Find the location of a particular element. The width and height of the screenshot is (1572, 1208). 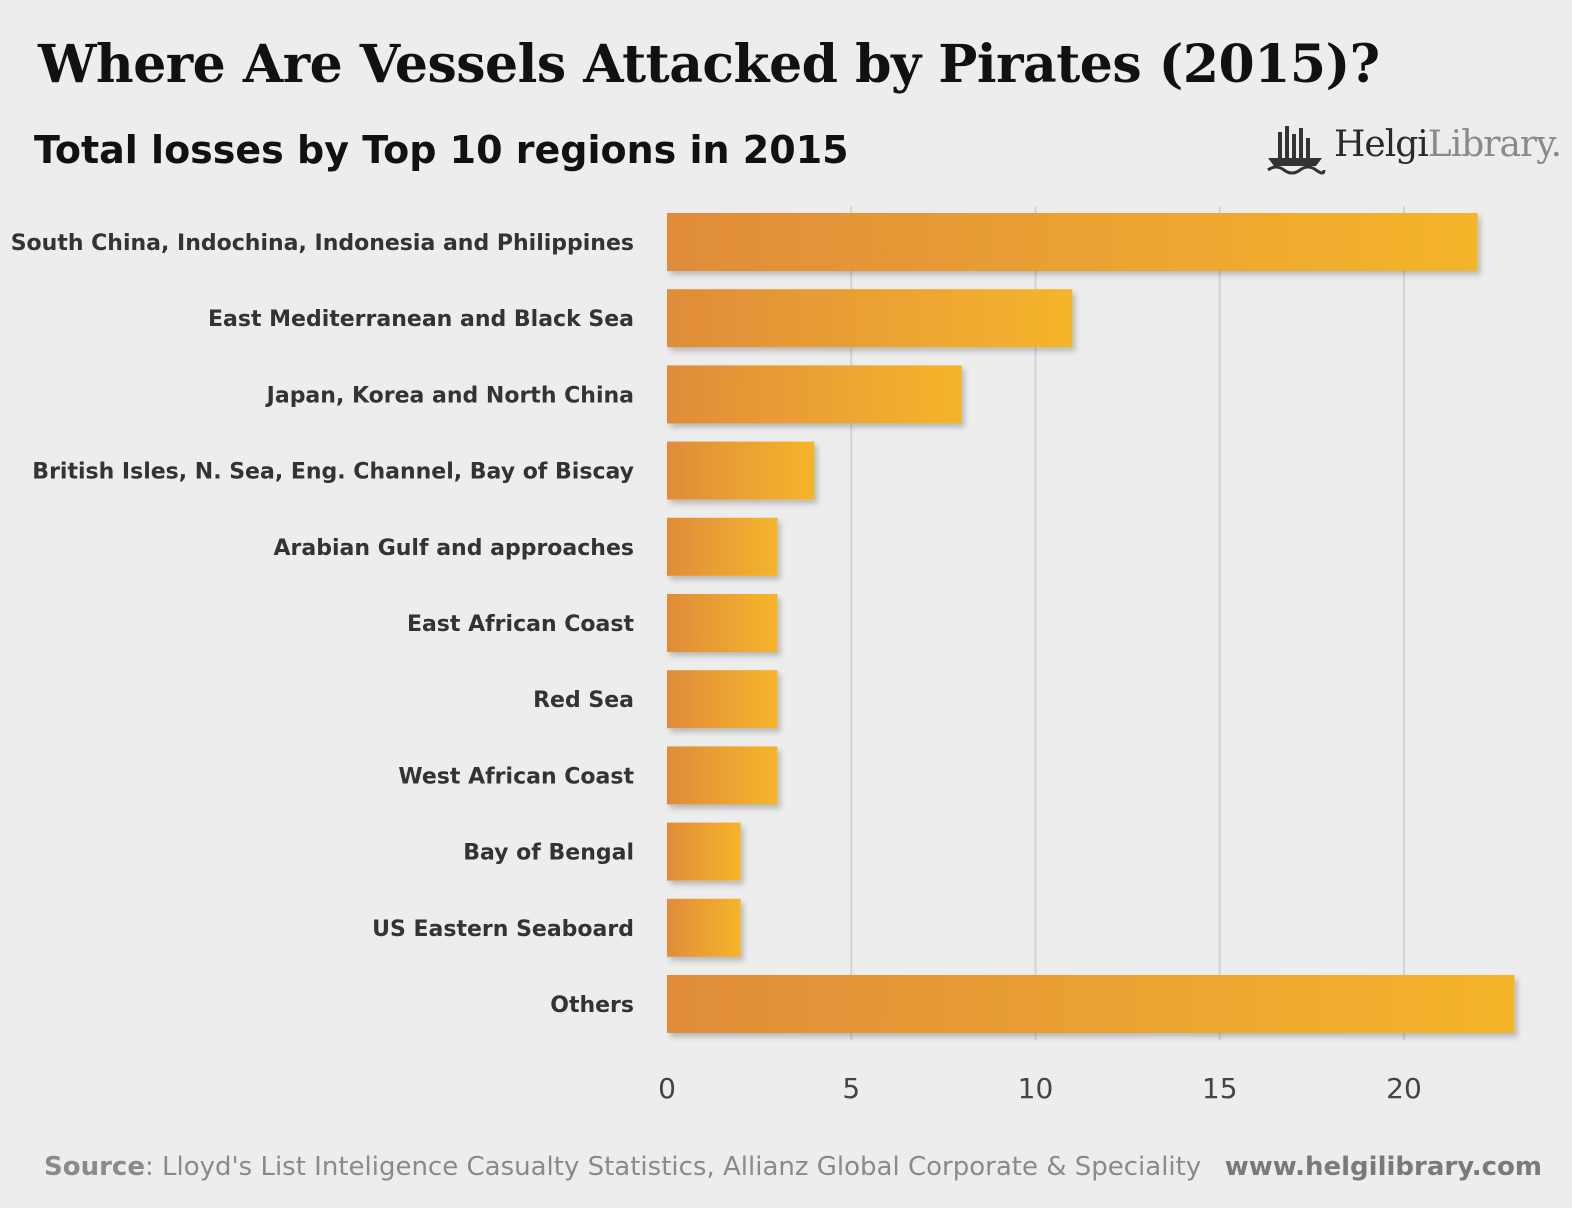

x-tick-label-20: 20 is located at coordinates (1404, 1088).